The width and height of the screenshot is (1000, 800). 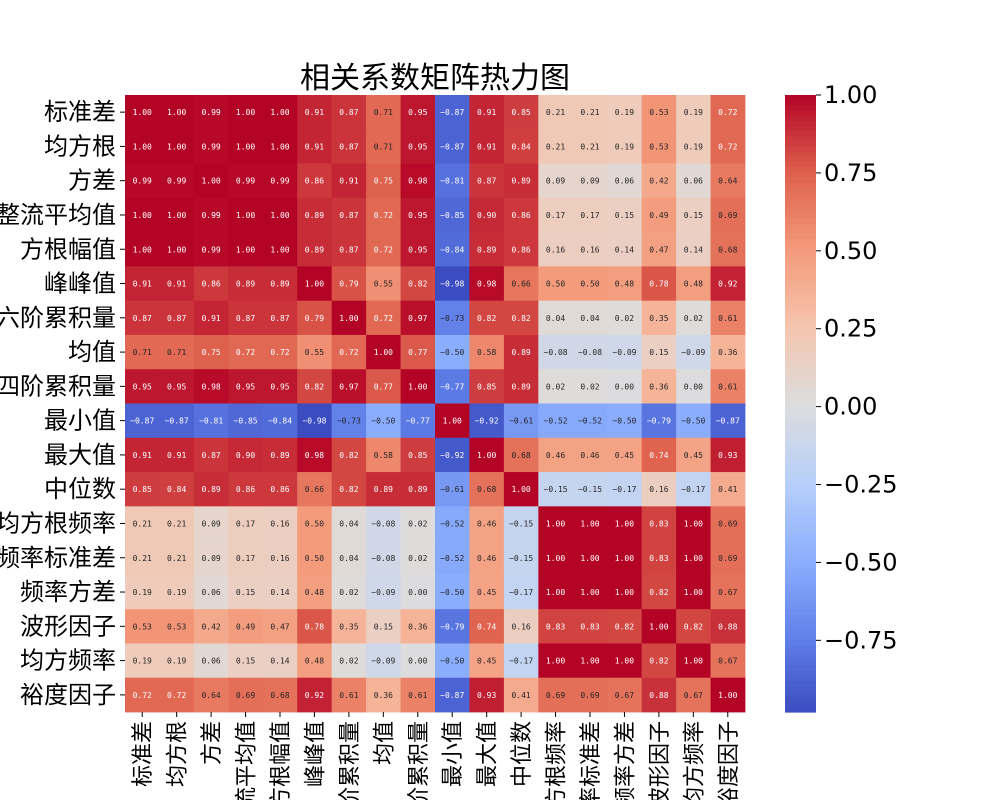 I want to click on cell-value-label: 0.48, so click(x=624, y=284).